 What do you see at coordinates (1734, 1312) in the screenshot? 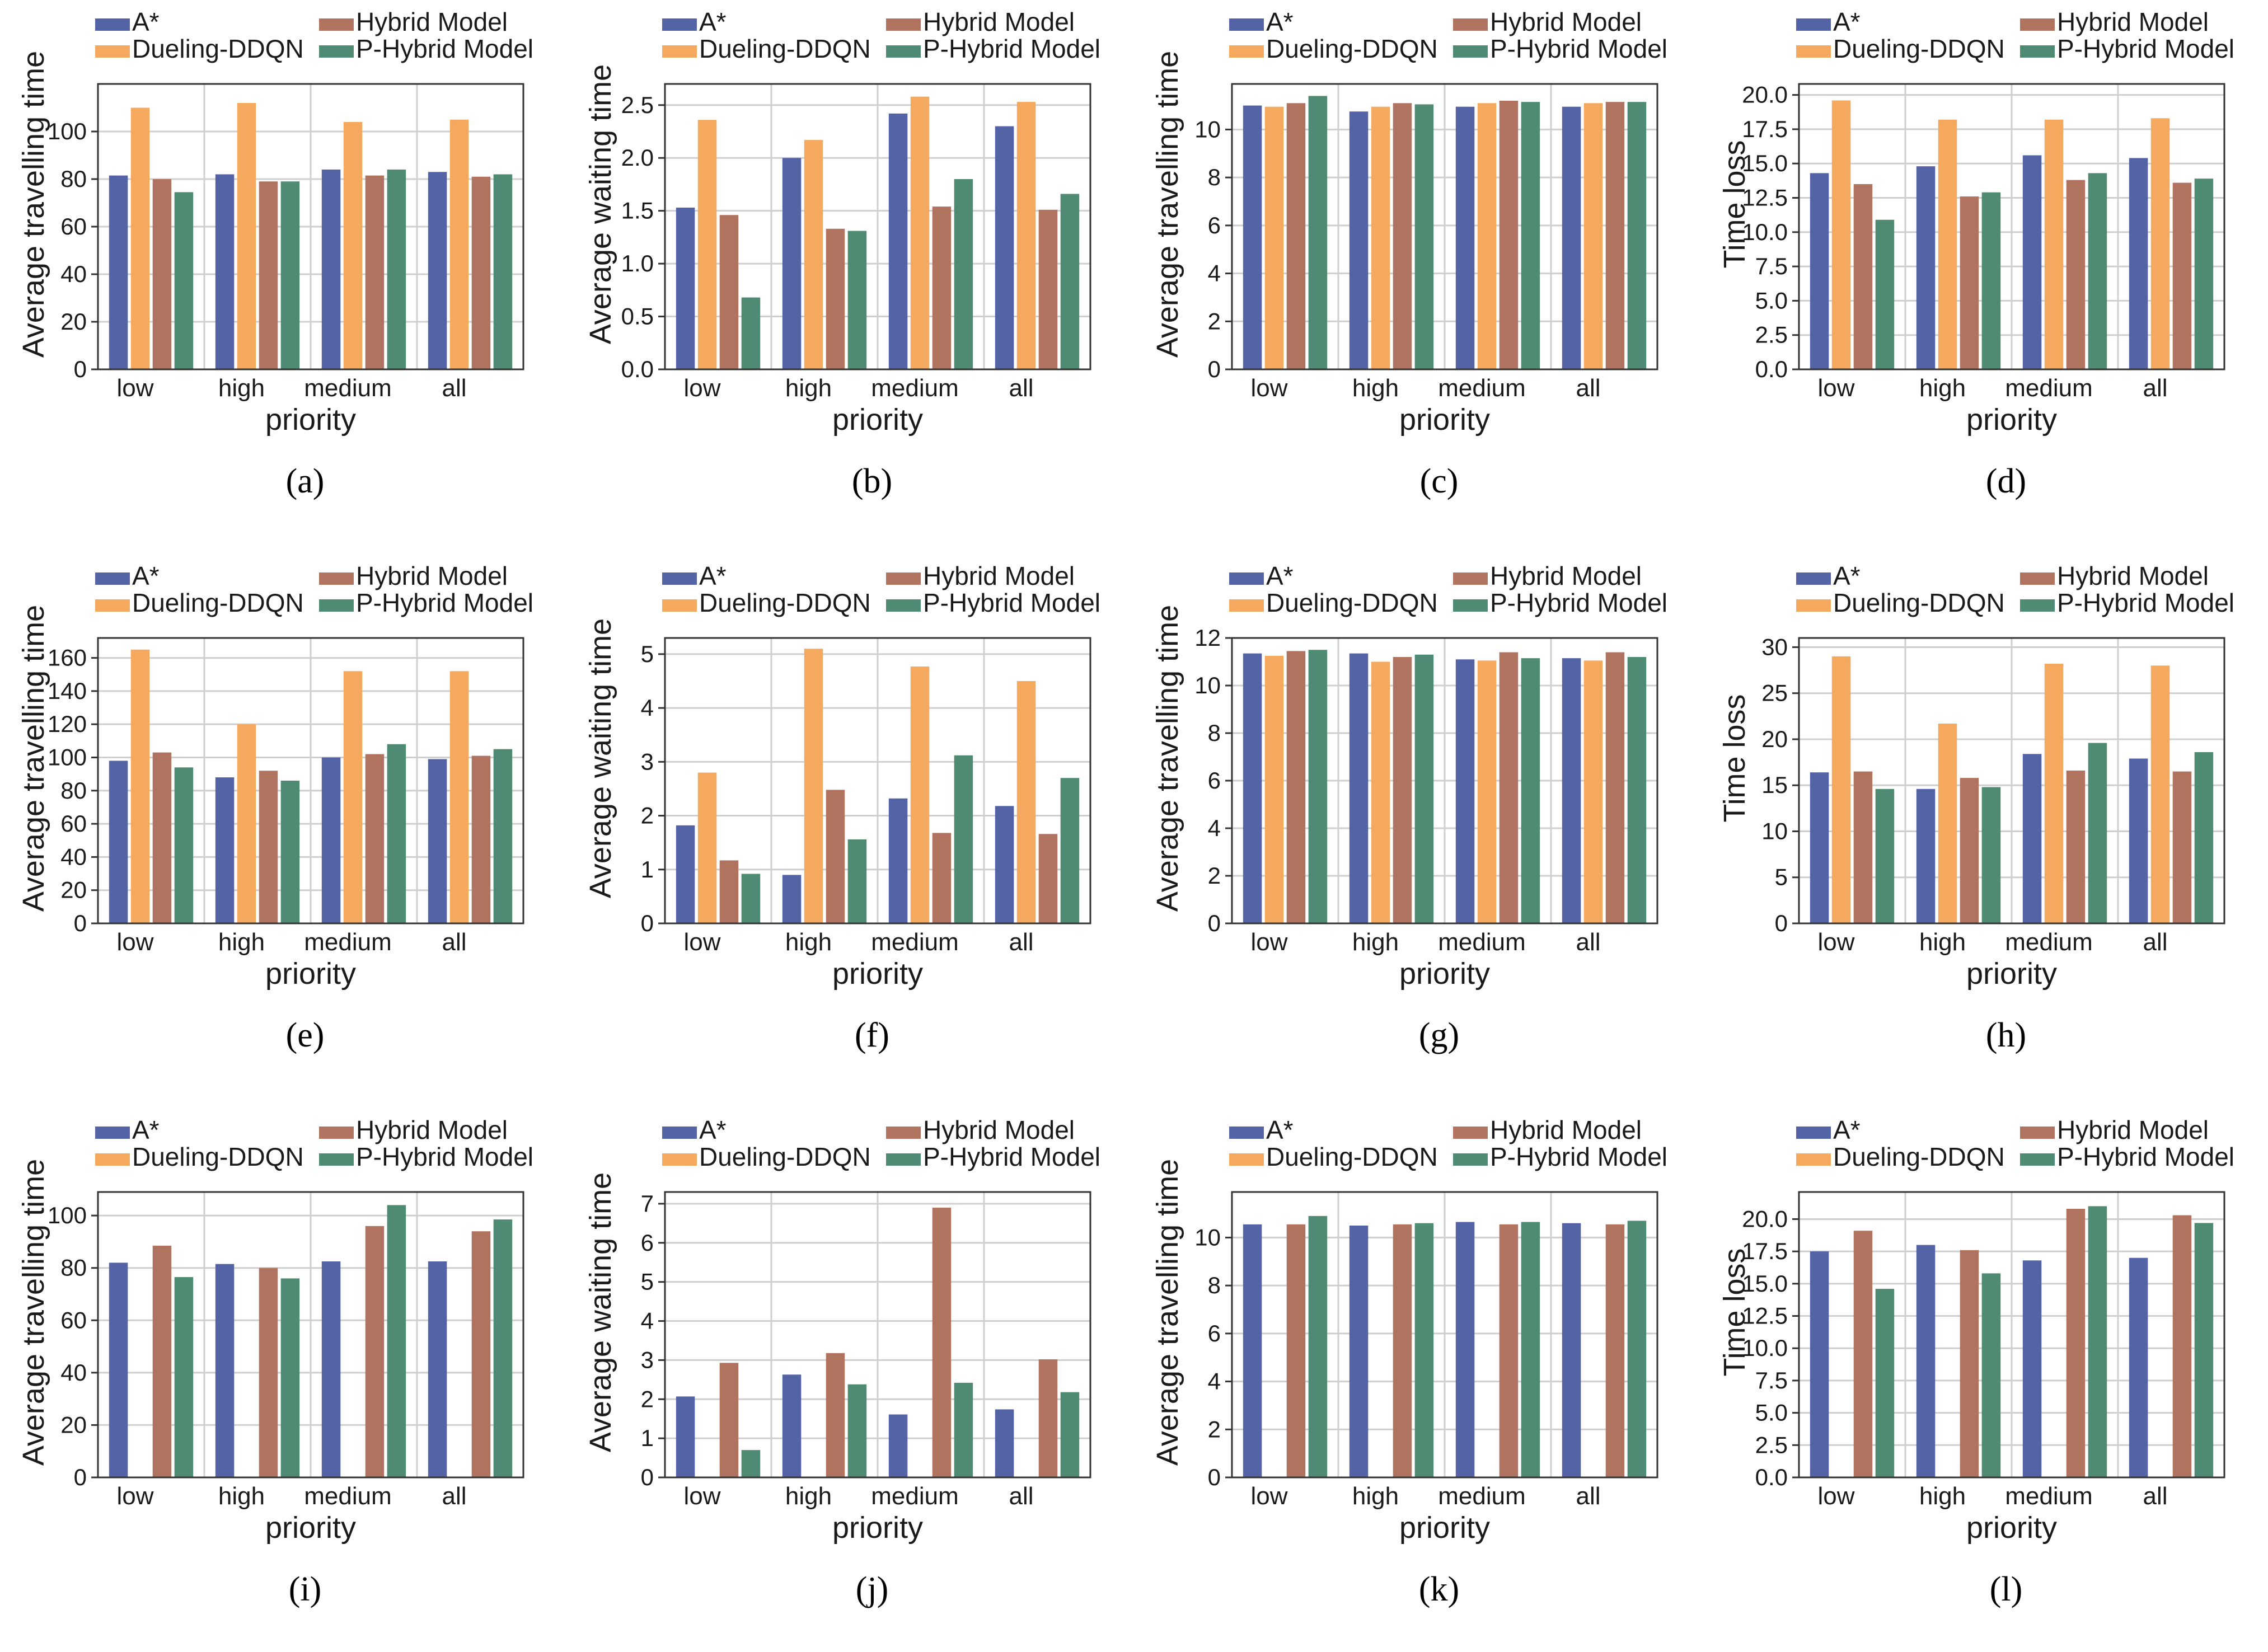
I see `y-axis-label: Time loss` at bounding box center [1734, 1312].